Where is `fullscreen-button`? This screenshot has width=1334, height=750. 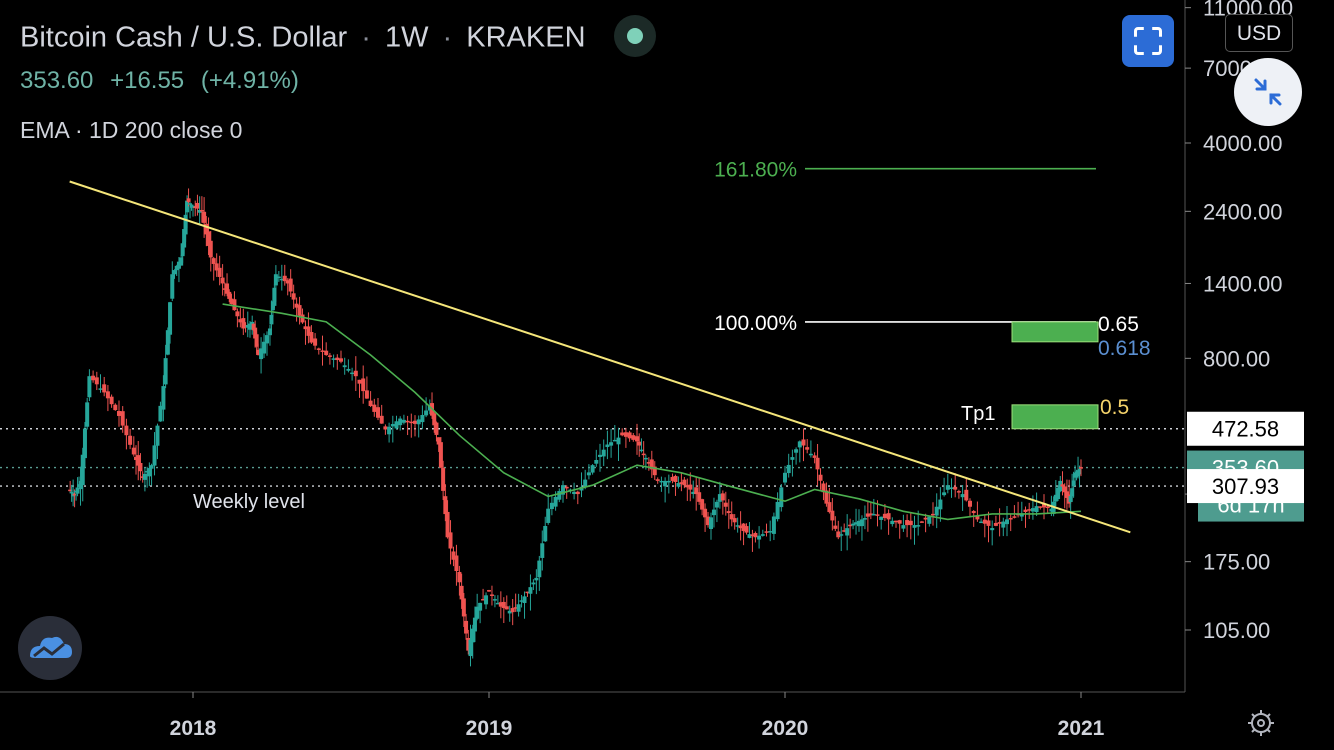
fullscreen-button is located at coordinates (1148, 41).